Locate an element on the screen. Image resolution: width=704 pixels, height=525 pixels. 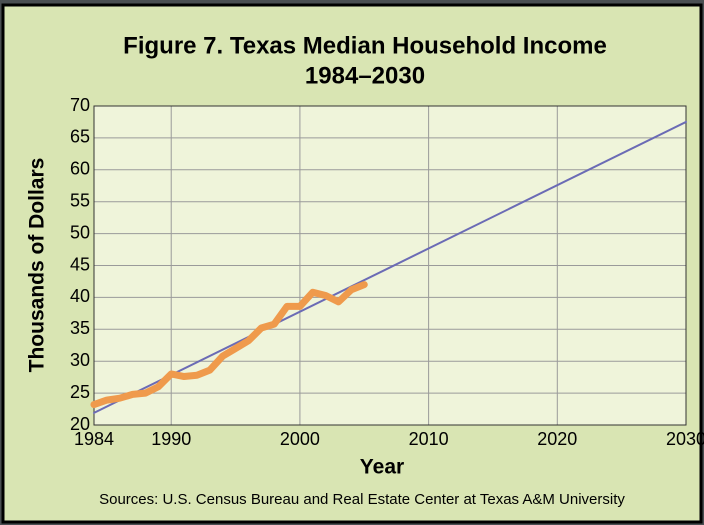
x-tick-label: 2030 is located at coordinates (685, 439).